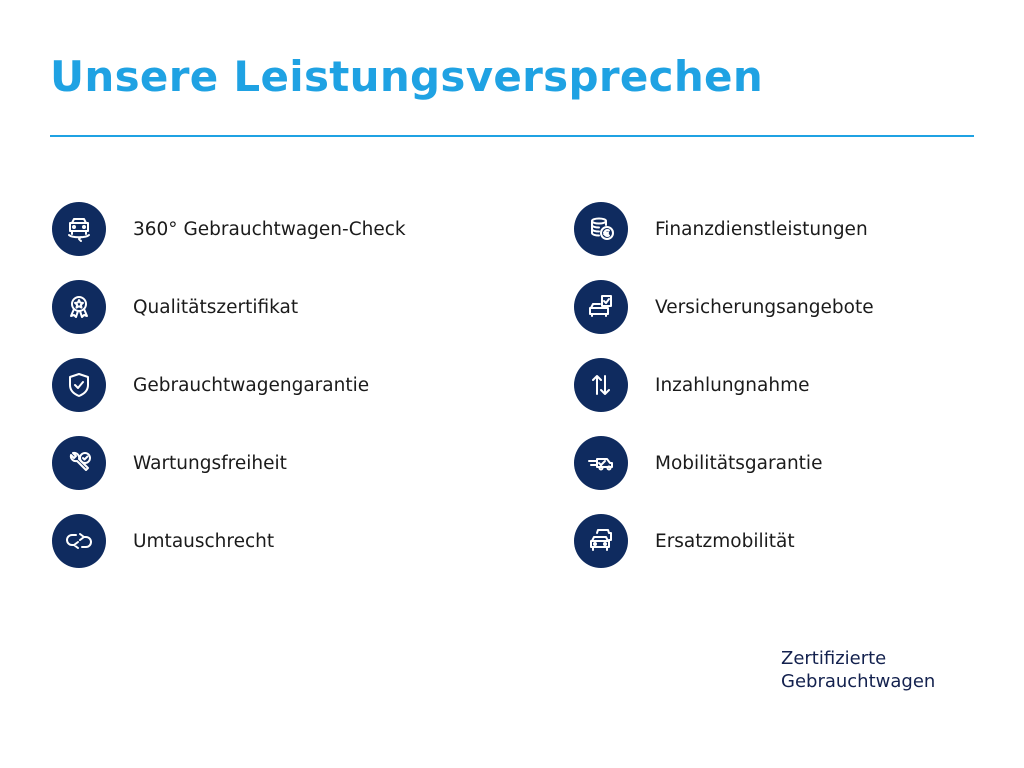 This screenshot has width=1024, height=768. I want to click on feature-warranty: Gebrauchtwagengarantie, so click(210, 385).